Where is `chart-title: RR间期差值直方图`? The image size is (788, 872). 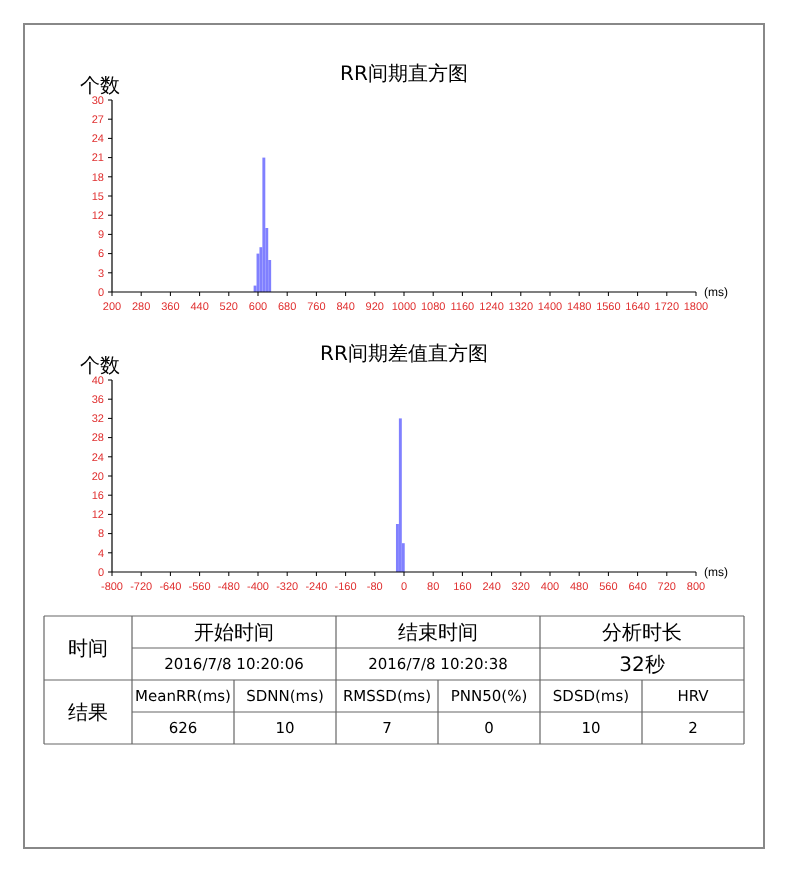 chart-title: RR间期差值直方图 is located at coordinates (404, 354).